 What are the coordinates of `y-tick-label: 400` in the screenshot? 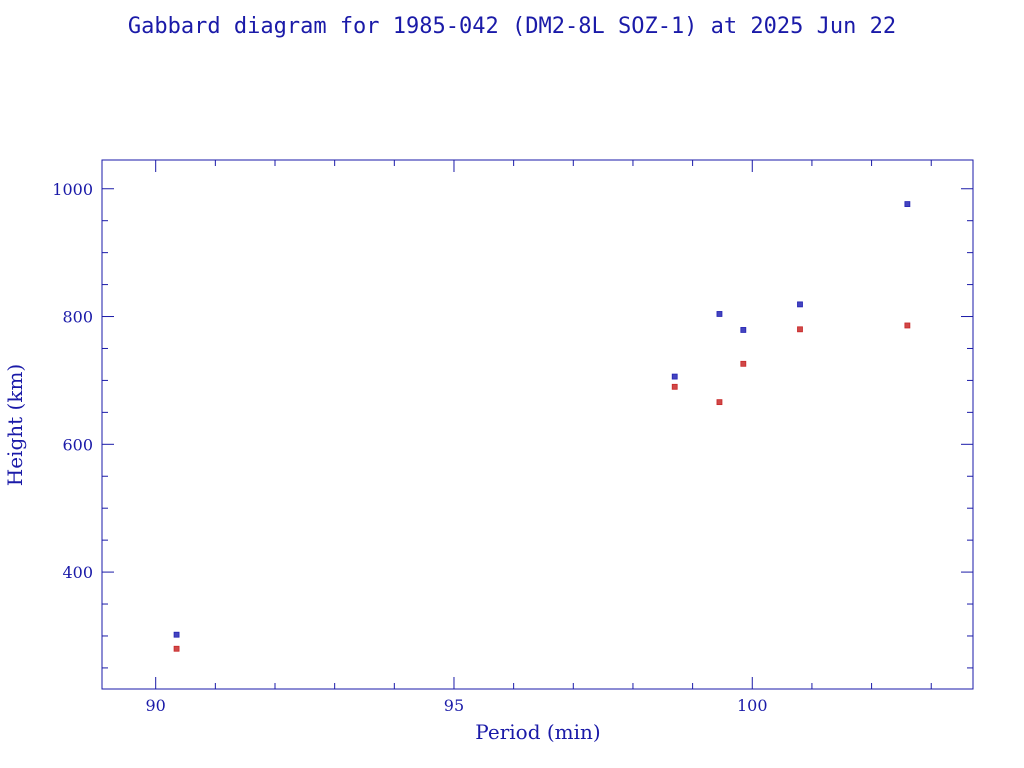 It's located at (77, 572).